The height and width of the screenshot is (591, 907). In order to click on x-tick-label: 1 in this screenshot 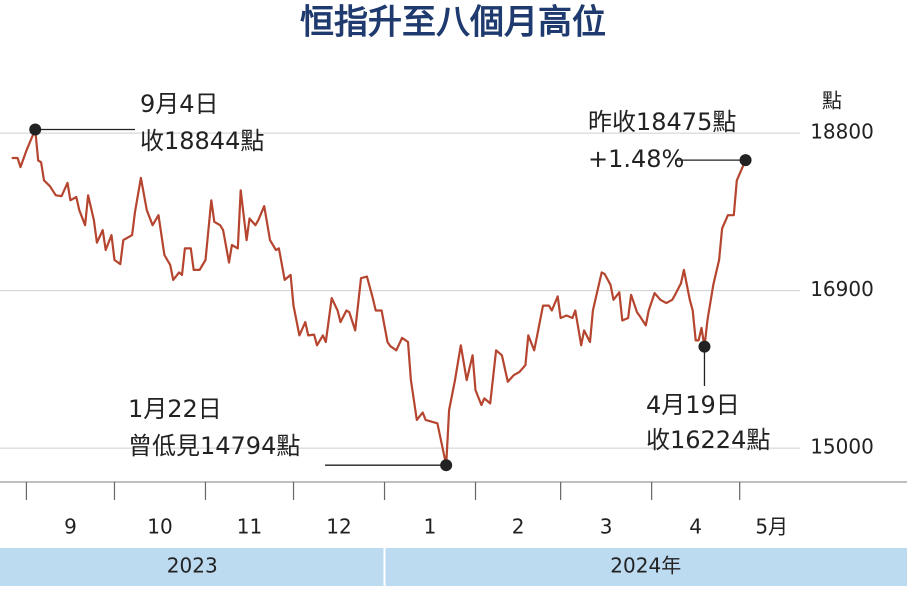, I will do `click(430, 527)`.